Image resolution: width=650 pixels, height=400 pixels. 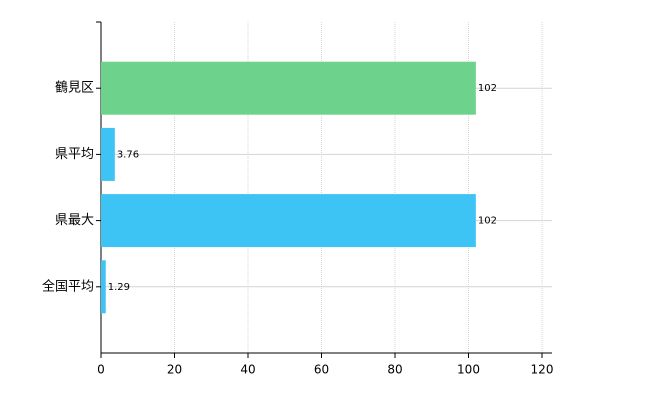 What do you see at coordinates (74, 88) in the screenshot?
I see `y-tick-label: 鶴見区` at bounding box center [74, 88].